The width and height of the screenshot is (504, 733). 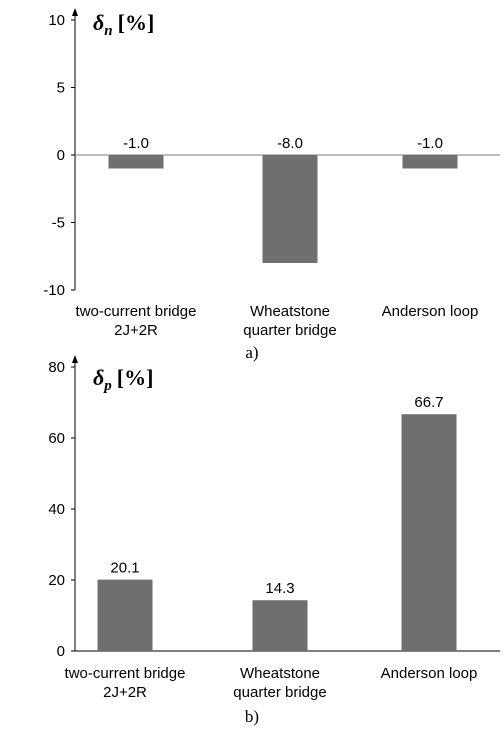 What do you see at coordinates (56, 20) in the screenshot?
I see `y-tick-label: 10` at bounding box center [56, 20].